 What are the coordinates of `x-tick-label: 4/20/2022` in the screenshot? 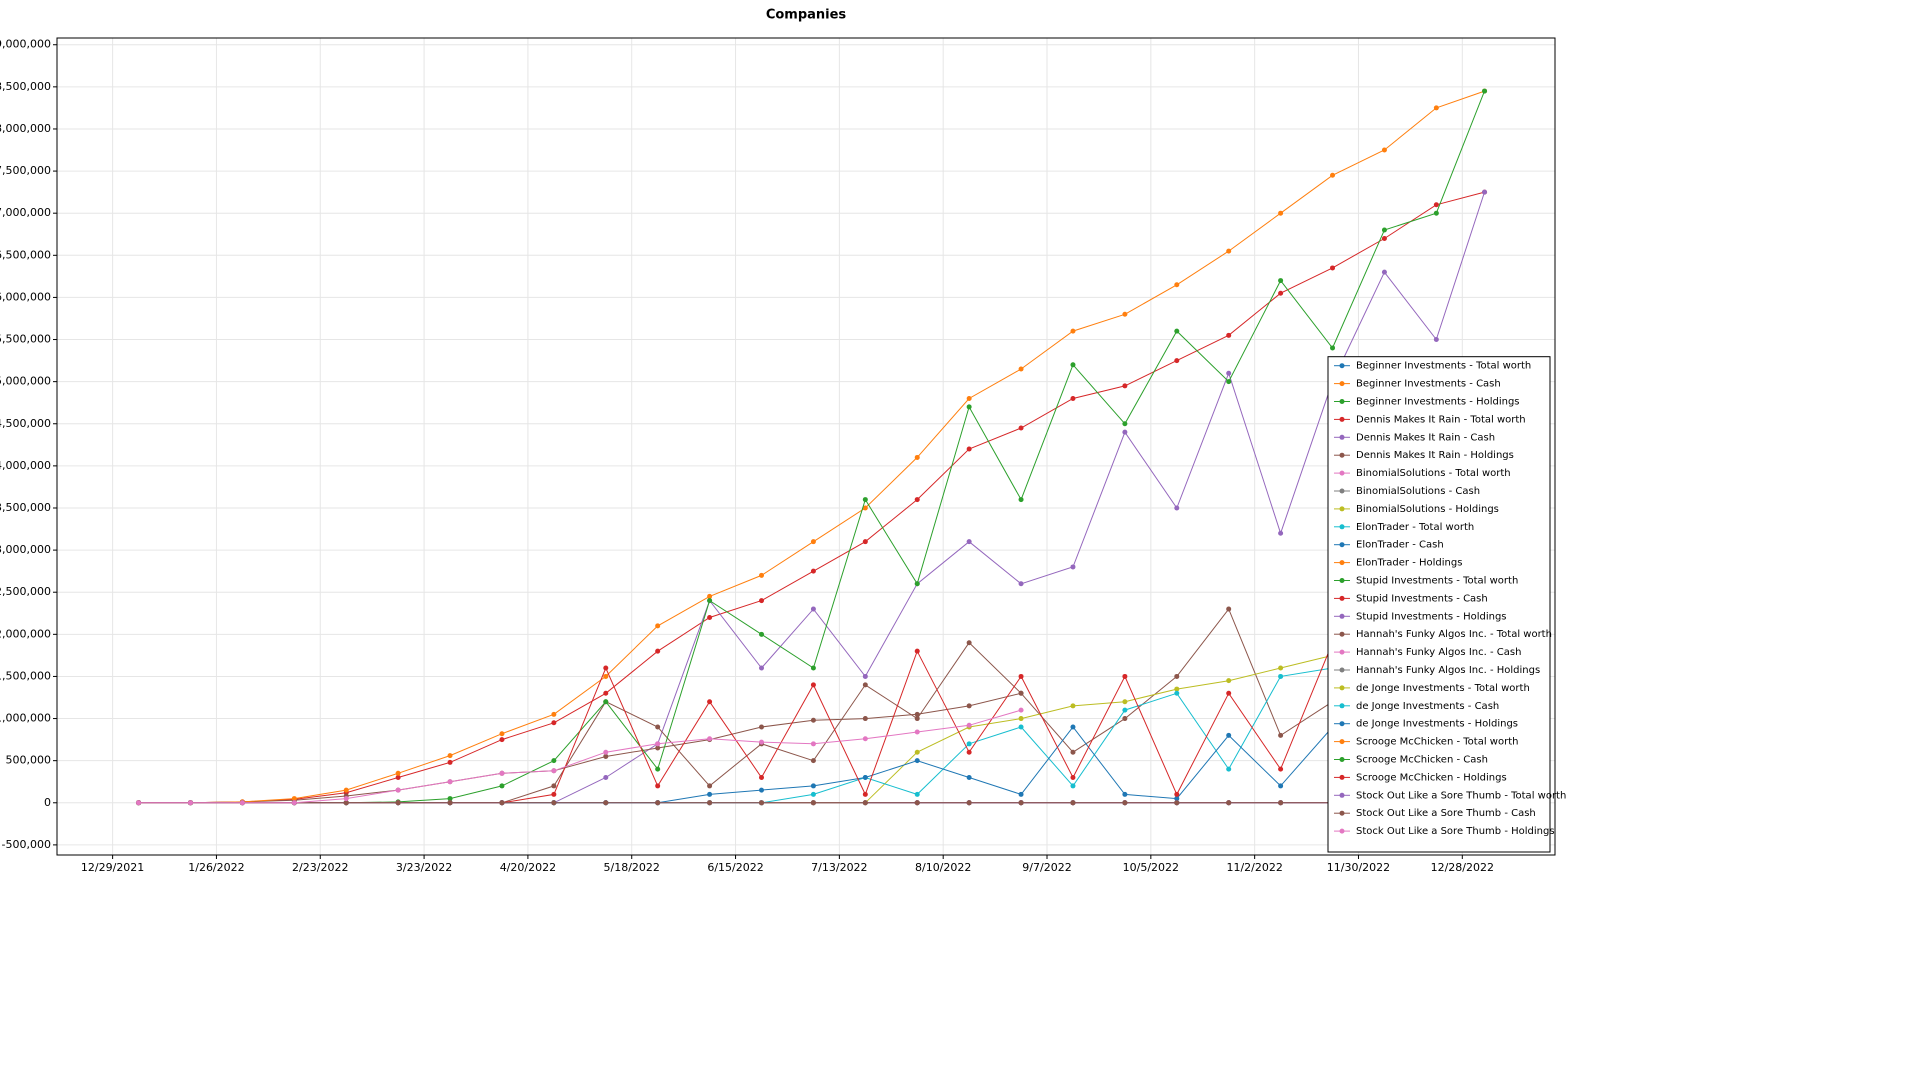 It's located at (528, 867).